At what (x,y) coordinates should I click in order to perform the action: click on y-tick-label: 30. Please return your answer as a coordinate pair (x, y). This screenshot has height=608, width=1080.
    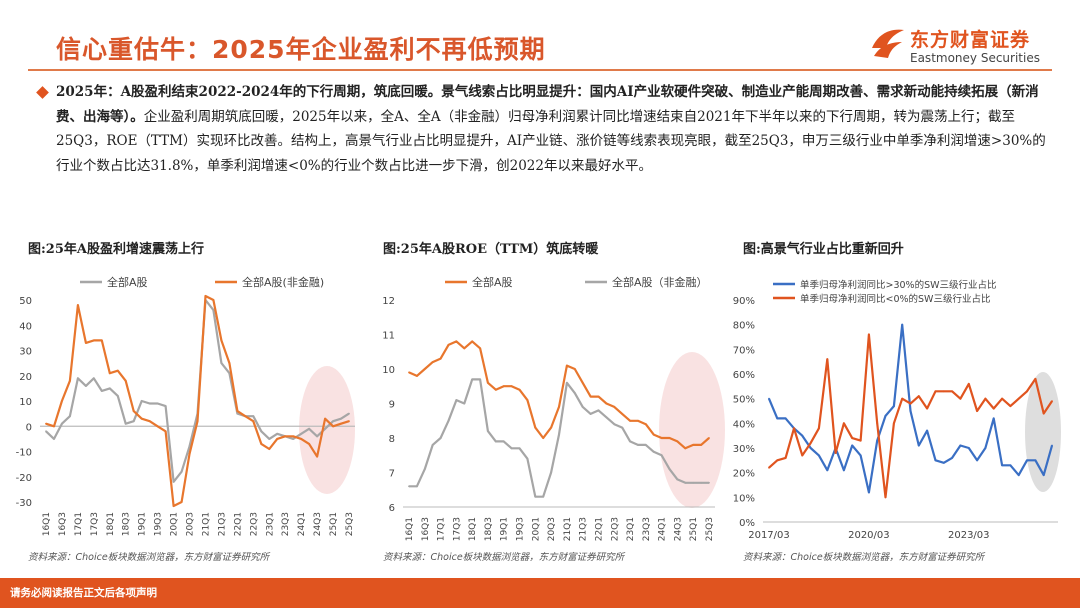
    Looking at the image, I should click on (25, 352).